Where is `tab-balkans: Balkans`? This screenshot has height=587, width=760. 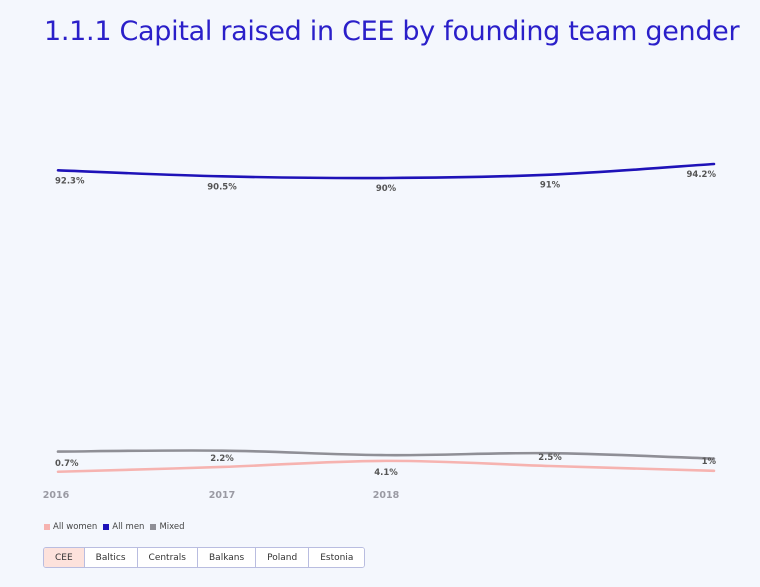 tab-balkans: Balkans is located at coordinates (227, 557).